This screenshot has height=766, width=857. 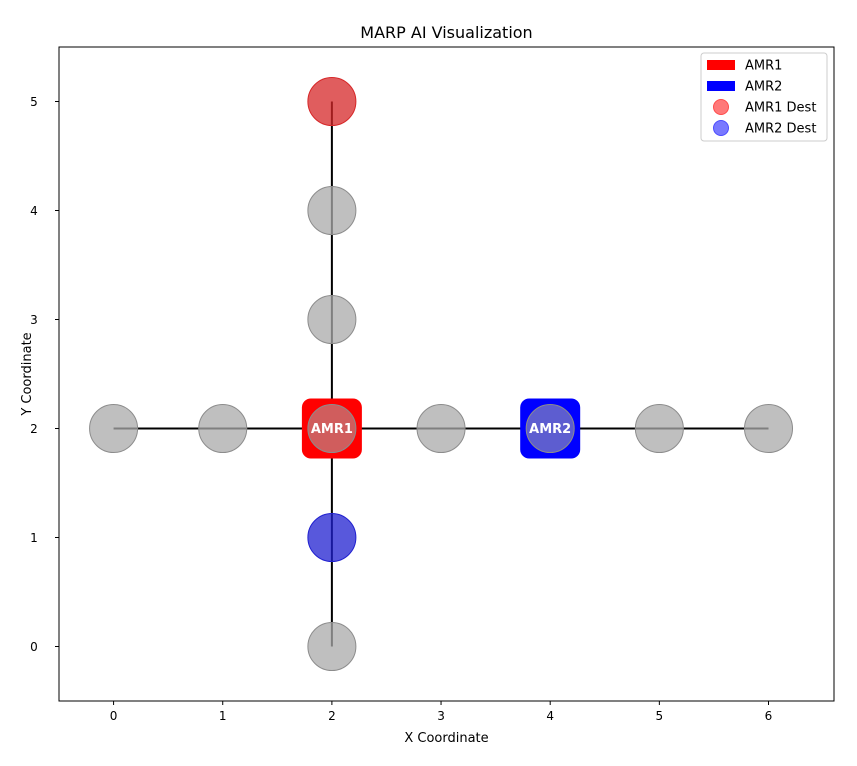 I want to click on legend-label: AMR2, so click(x=763, y=87).